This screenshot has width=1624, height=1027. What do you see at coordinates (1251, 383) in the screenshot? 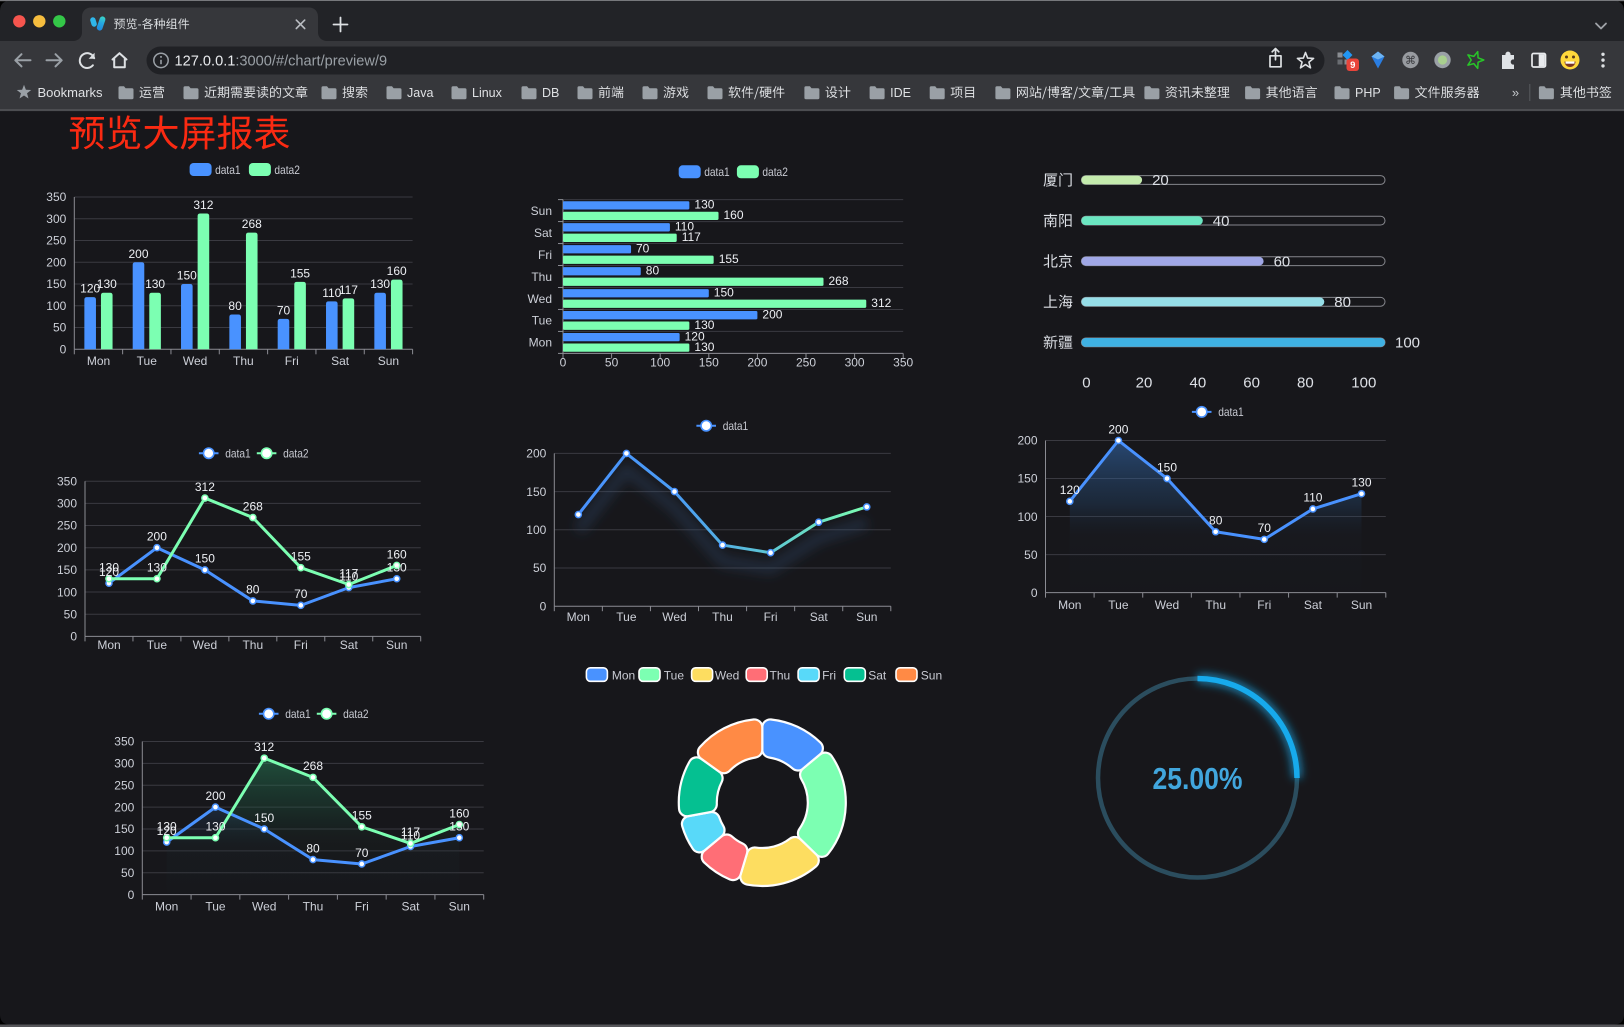
I see `svg-text: 60` at bounding box center [1251, 383].